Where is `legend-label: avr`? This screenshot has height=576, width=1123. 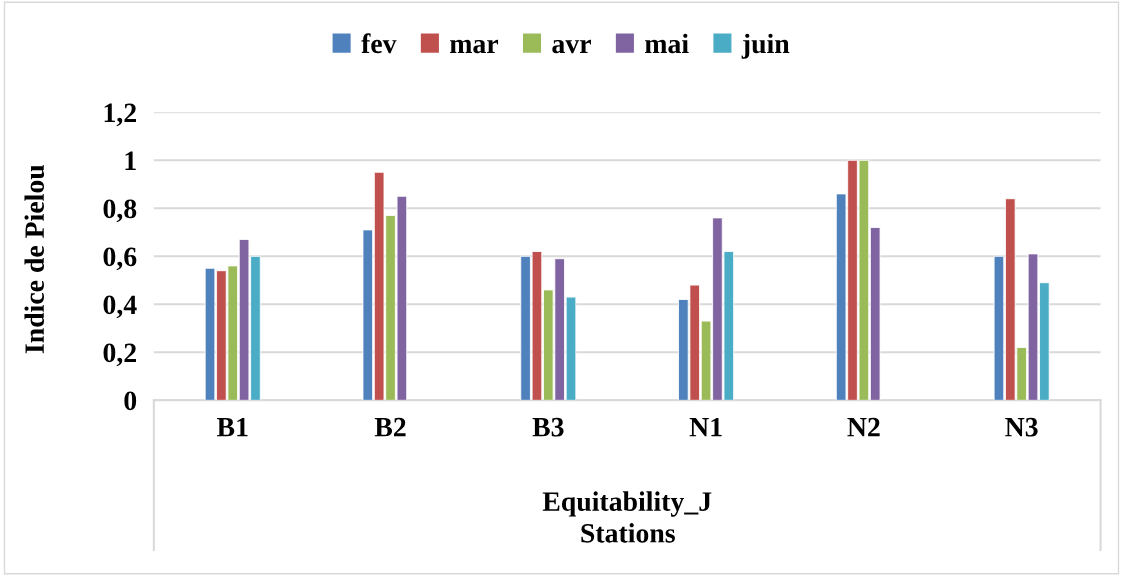
legend-label: avr is located at coordinates (571, 46).